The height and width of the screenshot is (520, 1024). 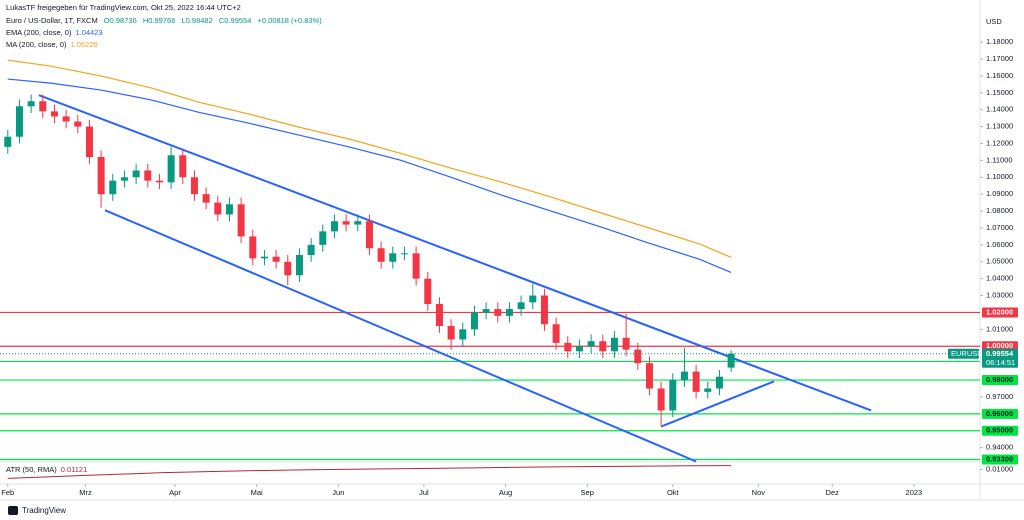 I want to click on level-label: 0.93300, so click(x=999, y=458).